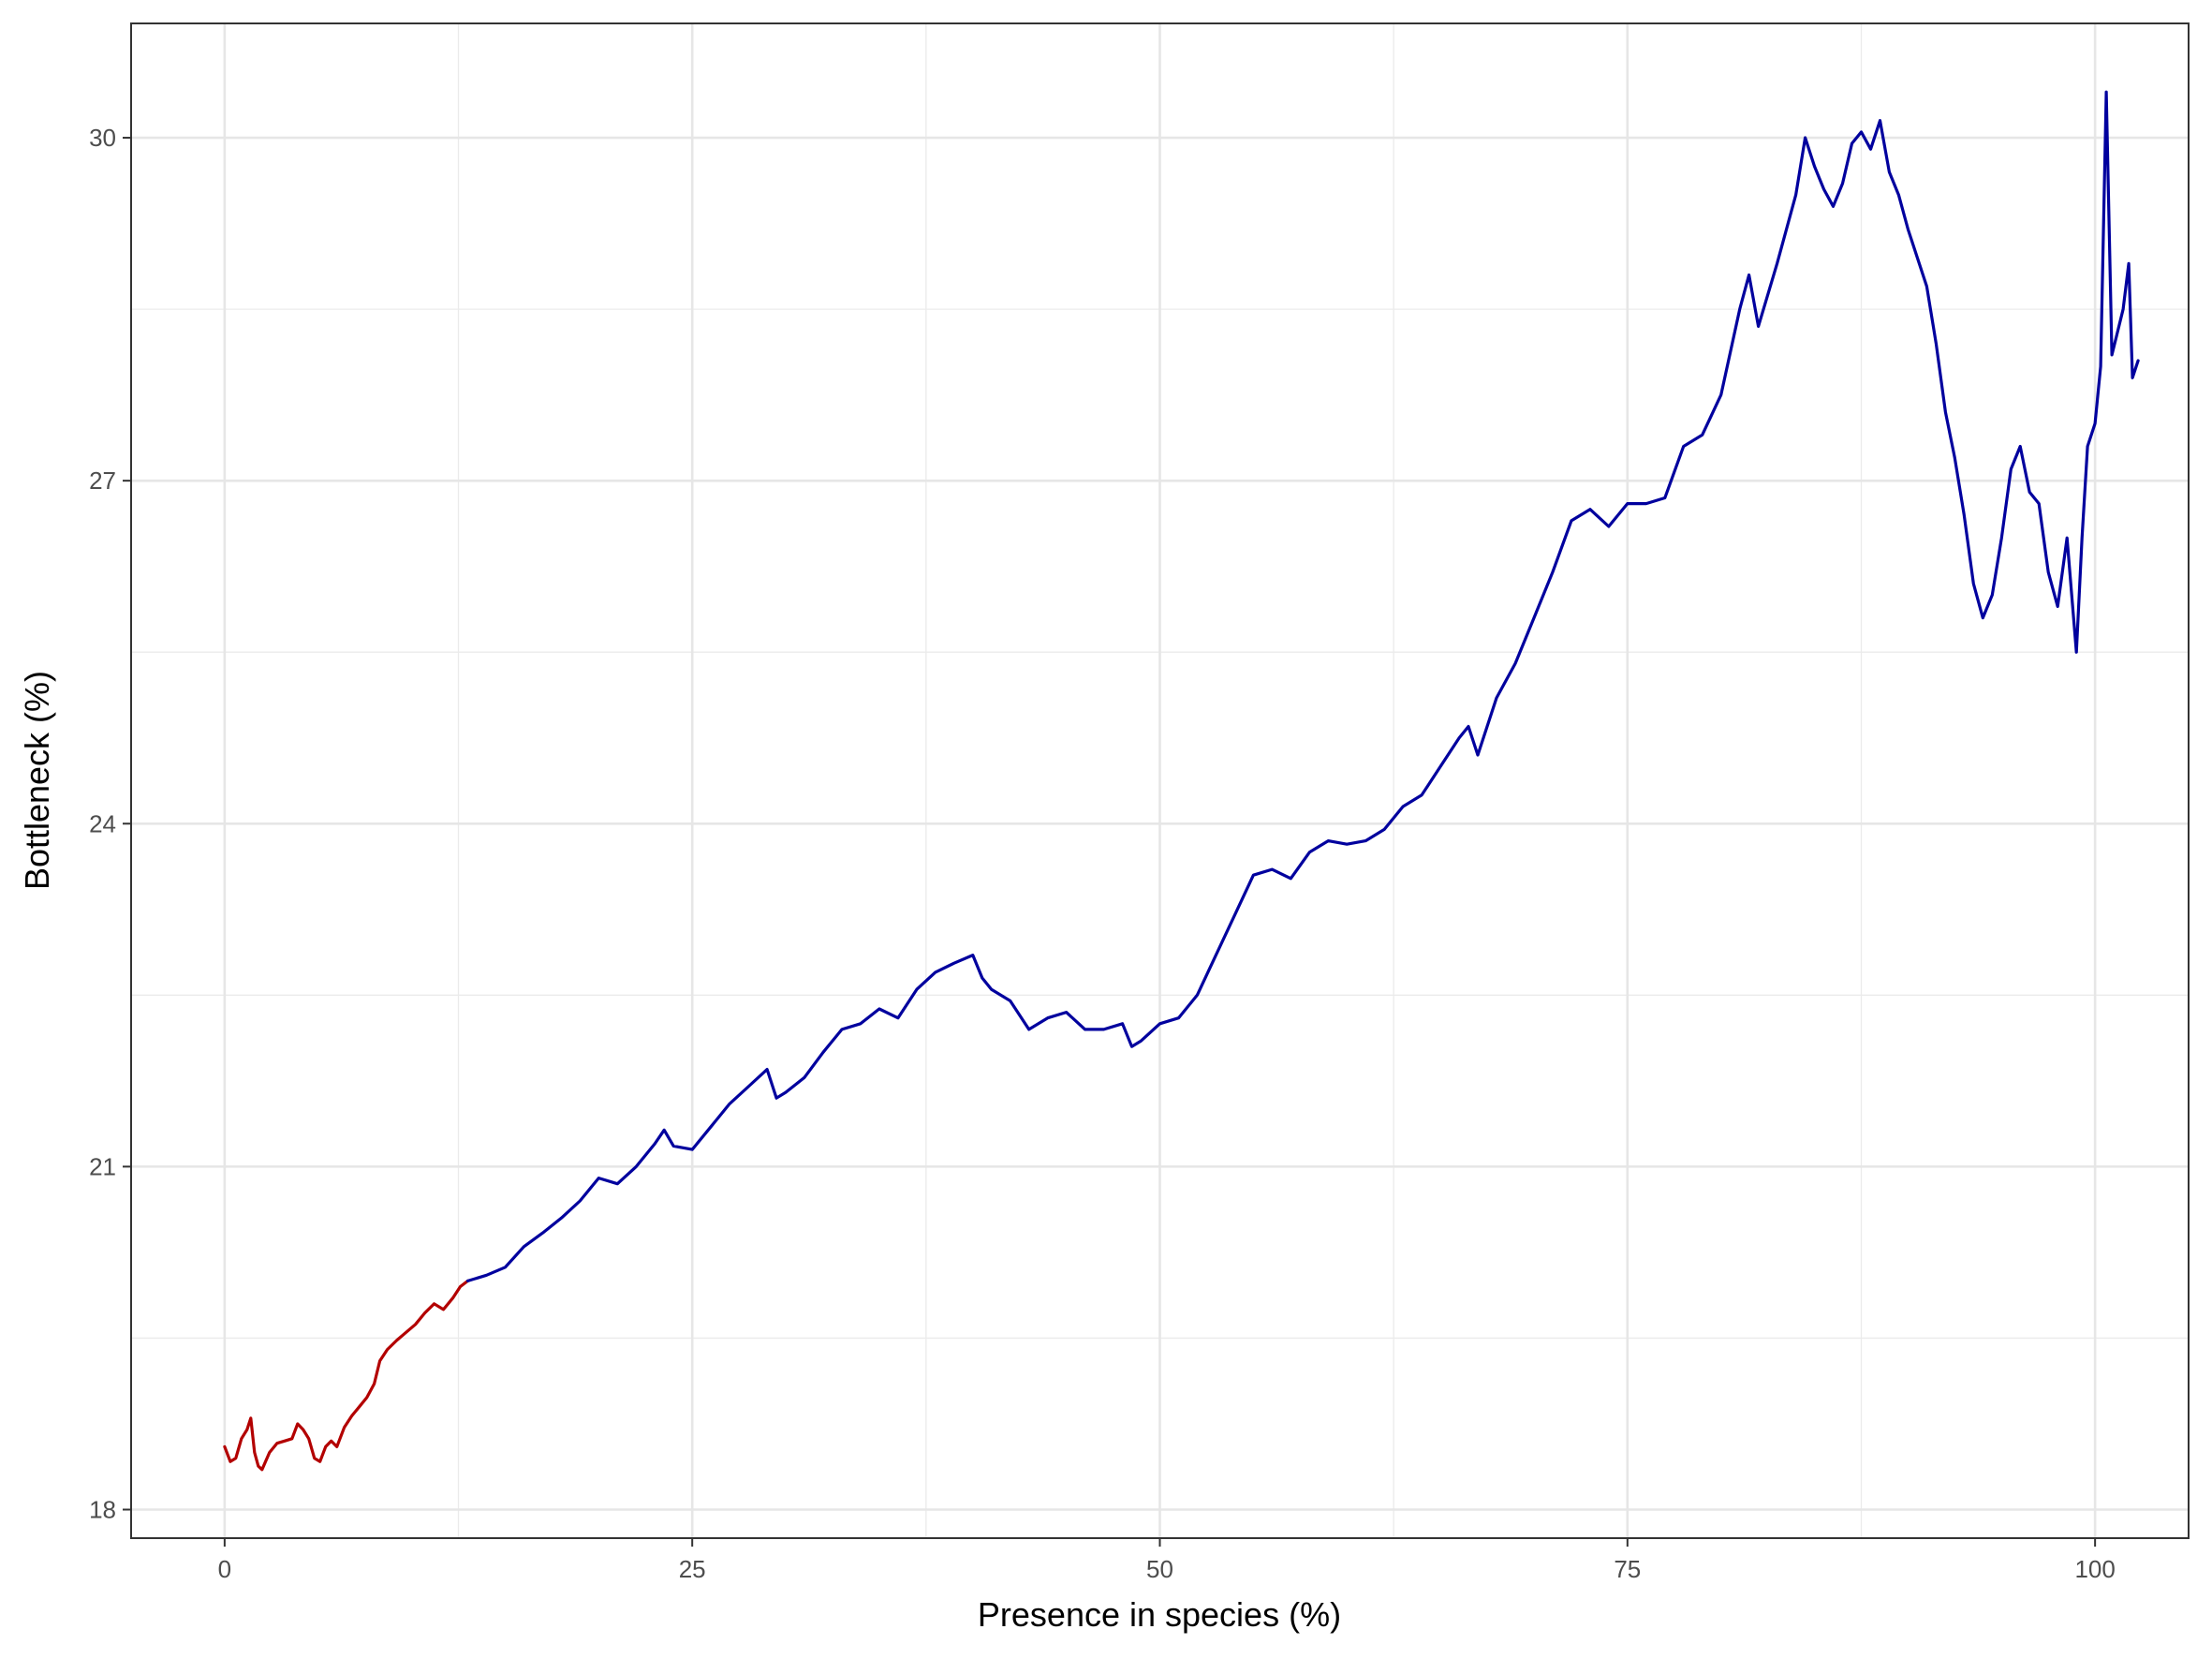  I want to click on x-axis-title: Presence in species (%), so click(1160, 1615).